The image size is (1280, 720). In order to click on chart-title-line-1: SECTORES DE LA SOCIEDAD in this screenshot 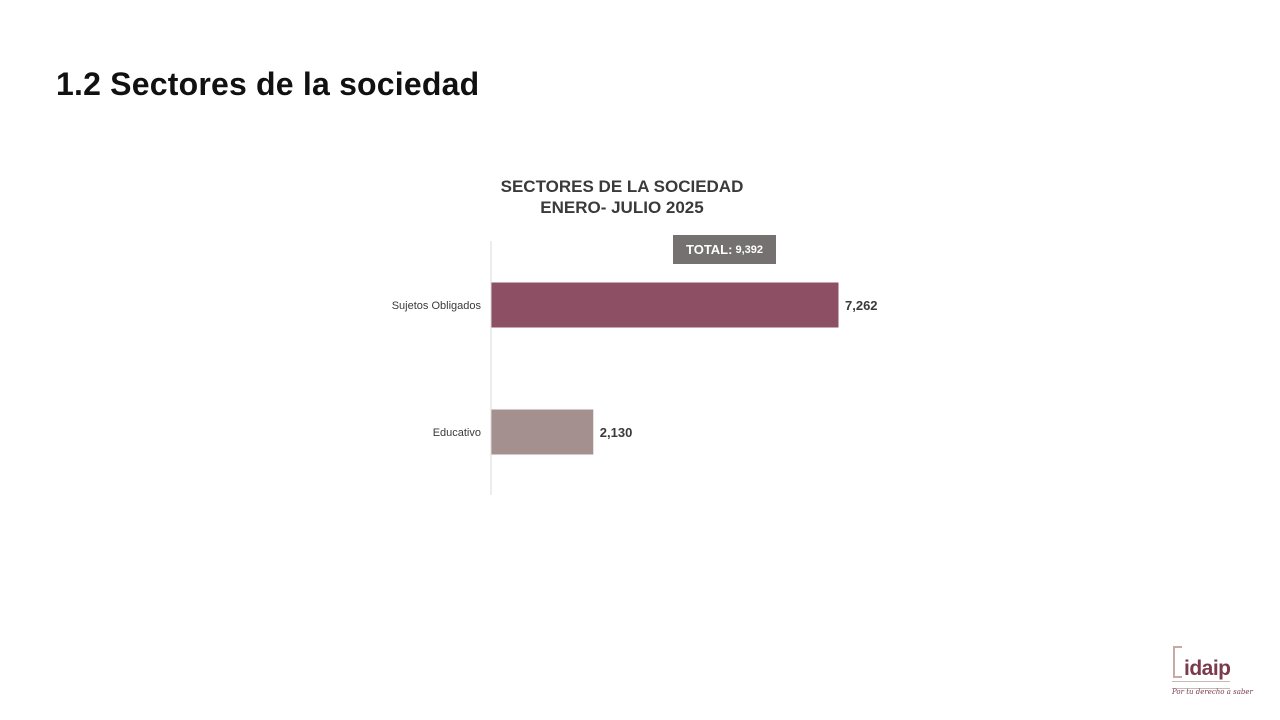, I will do `click(622, 186)`.